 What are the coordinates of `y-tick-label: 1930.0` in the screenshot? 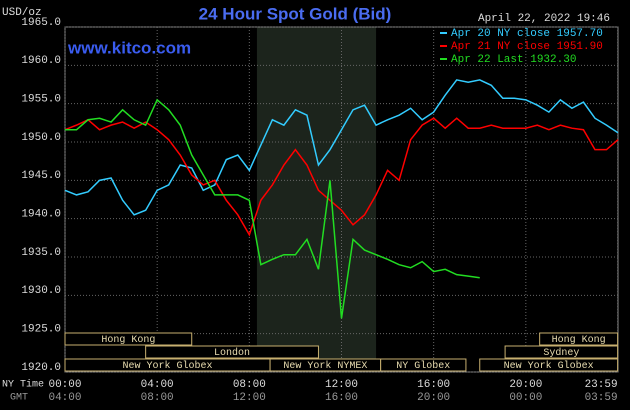 It's located at (41, 291).